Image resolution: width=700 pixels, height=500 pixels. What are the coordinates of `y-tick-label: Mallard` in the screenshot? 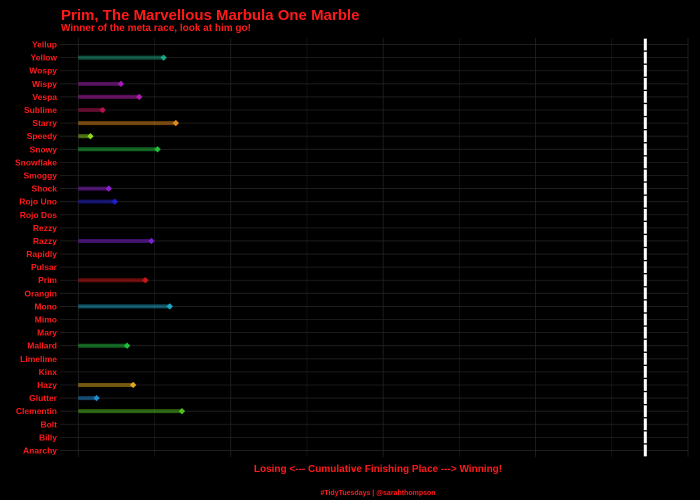 It's located at (42, 346).